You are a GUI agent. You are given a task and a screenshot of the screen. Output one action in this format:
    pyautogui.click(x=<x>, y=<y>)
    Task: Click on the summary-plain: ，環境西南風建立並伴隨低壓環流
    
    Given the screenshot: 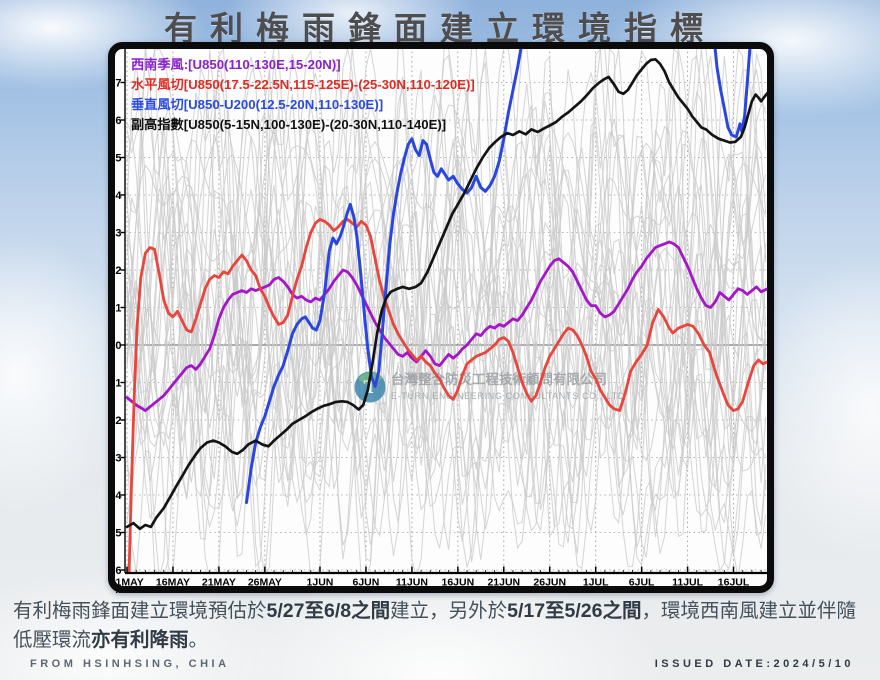 What is the action you would take?
    pyautogui.click(x=435, y=625)
    